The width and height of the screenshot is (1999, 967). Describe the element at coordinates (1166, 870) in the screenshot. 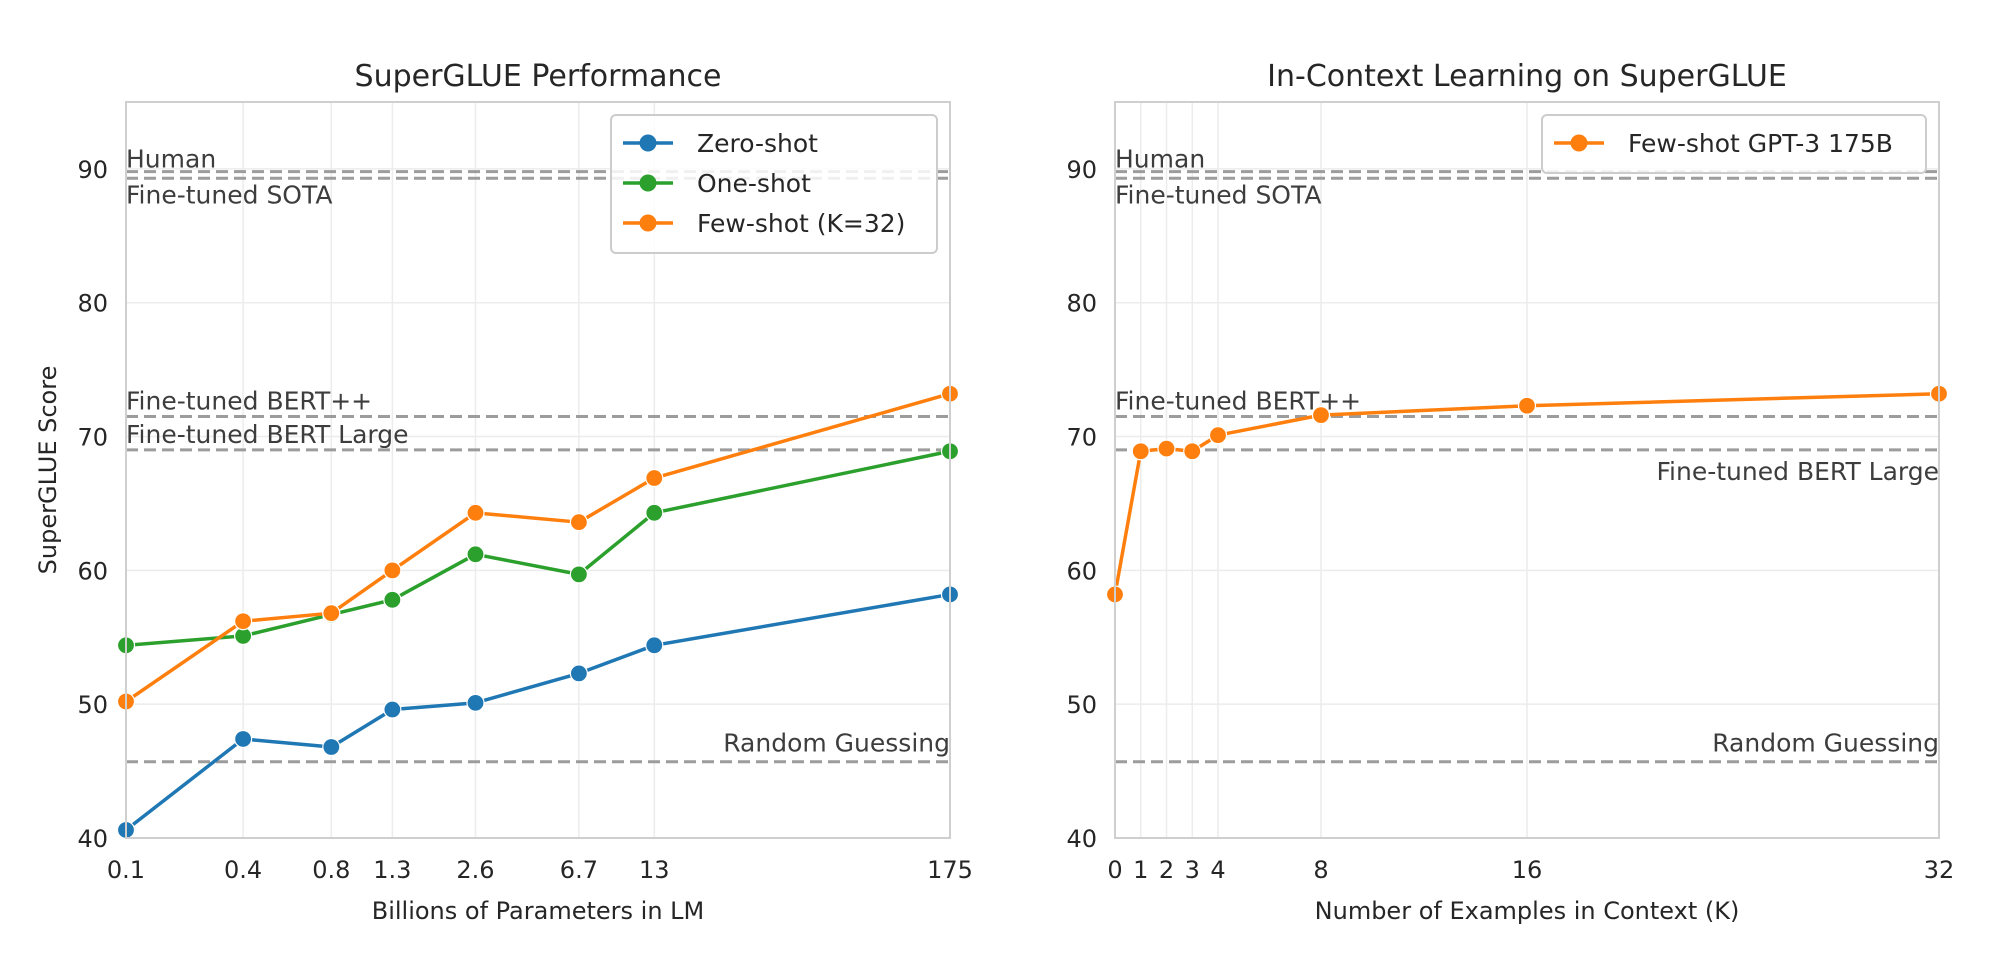

I see `x-tick-label: 2` at that location.